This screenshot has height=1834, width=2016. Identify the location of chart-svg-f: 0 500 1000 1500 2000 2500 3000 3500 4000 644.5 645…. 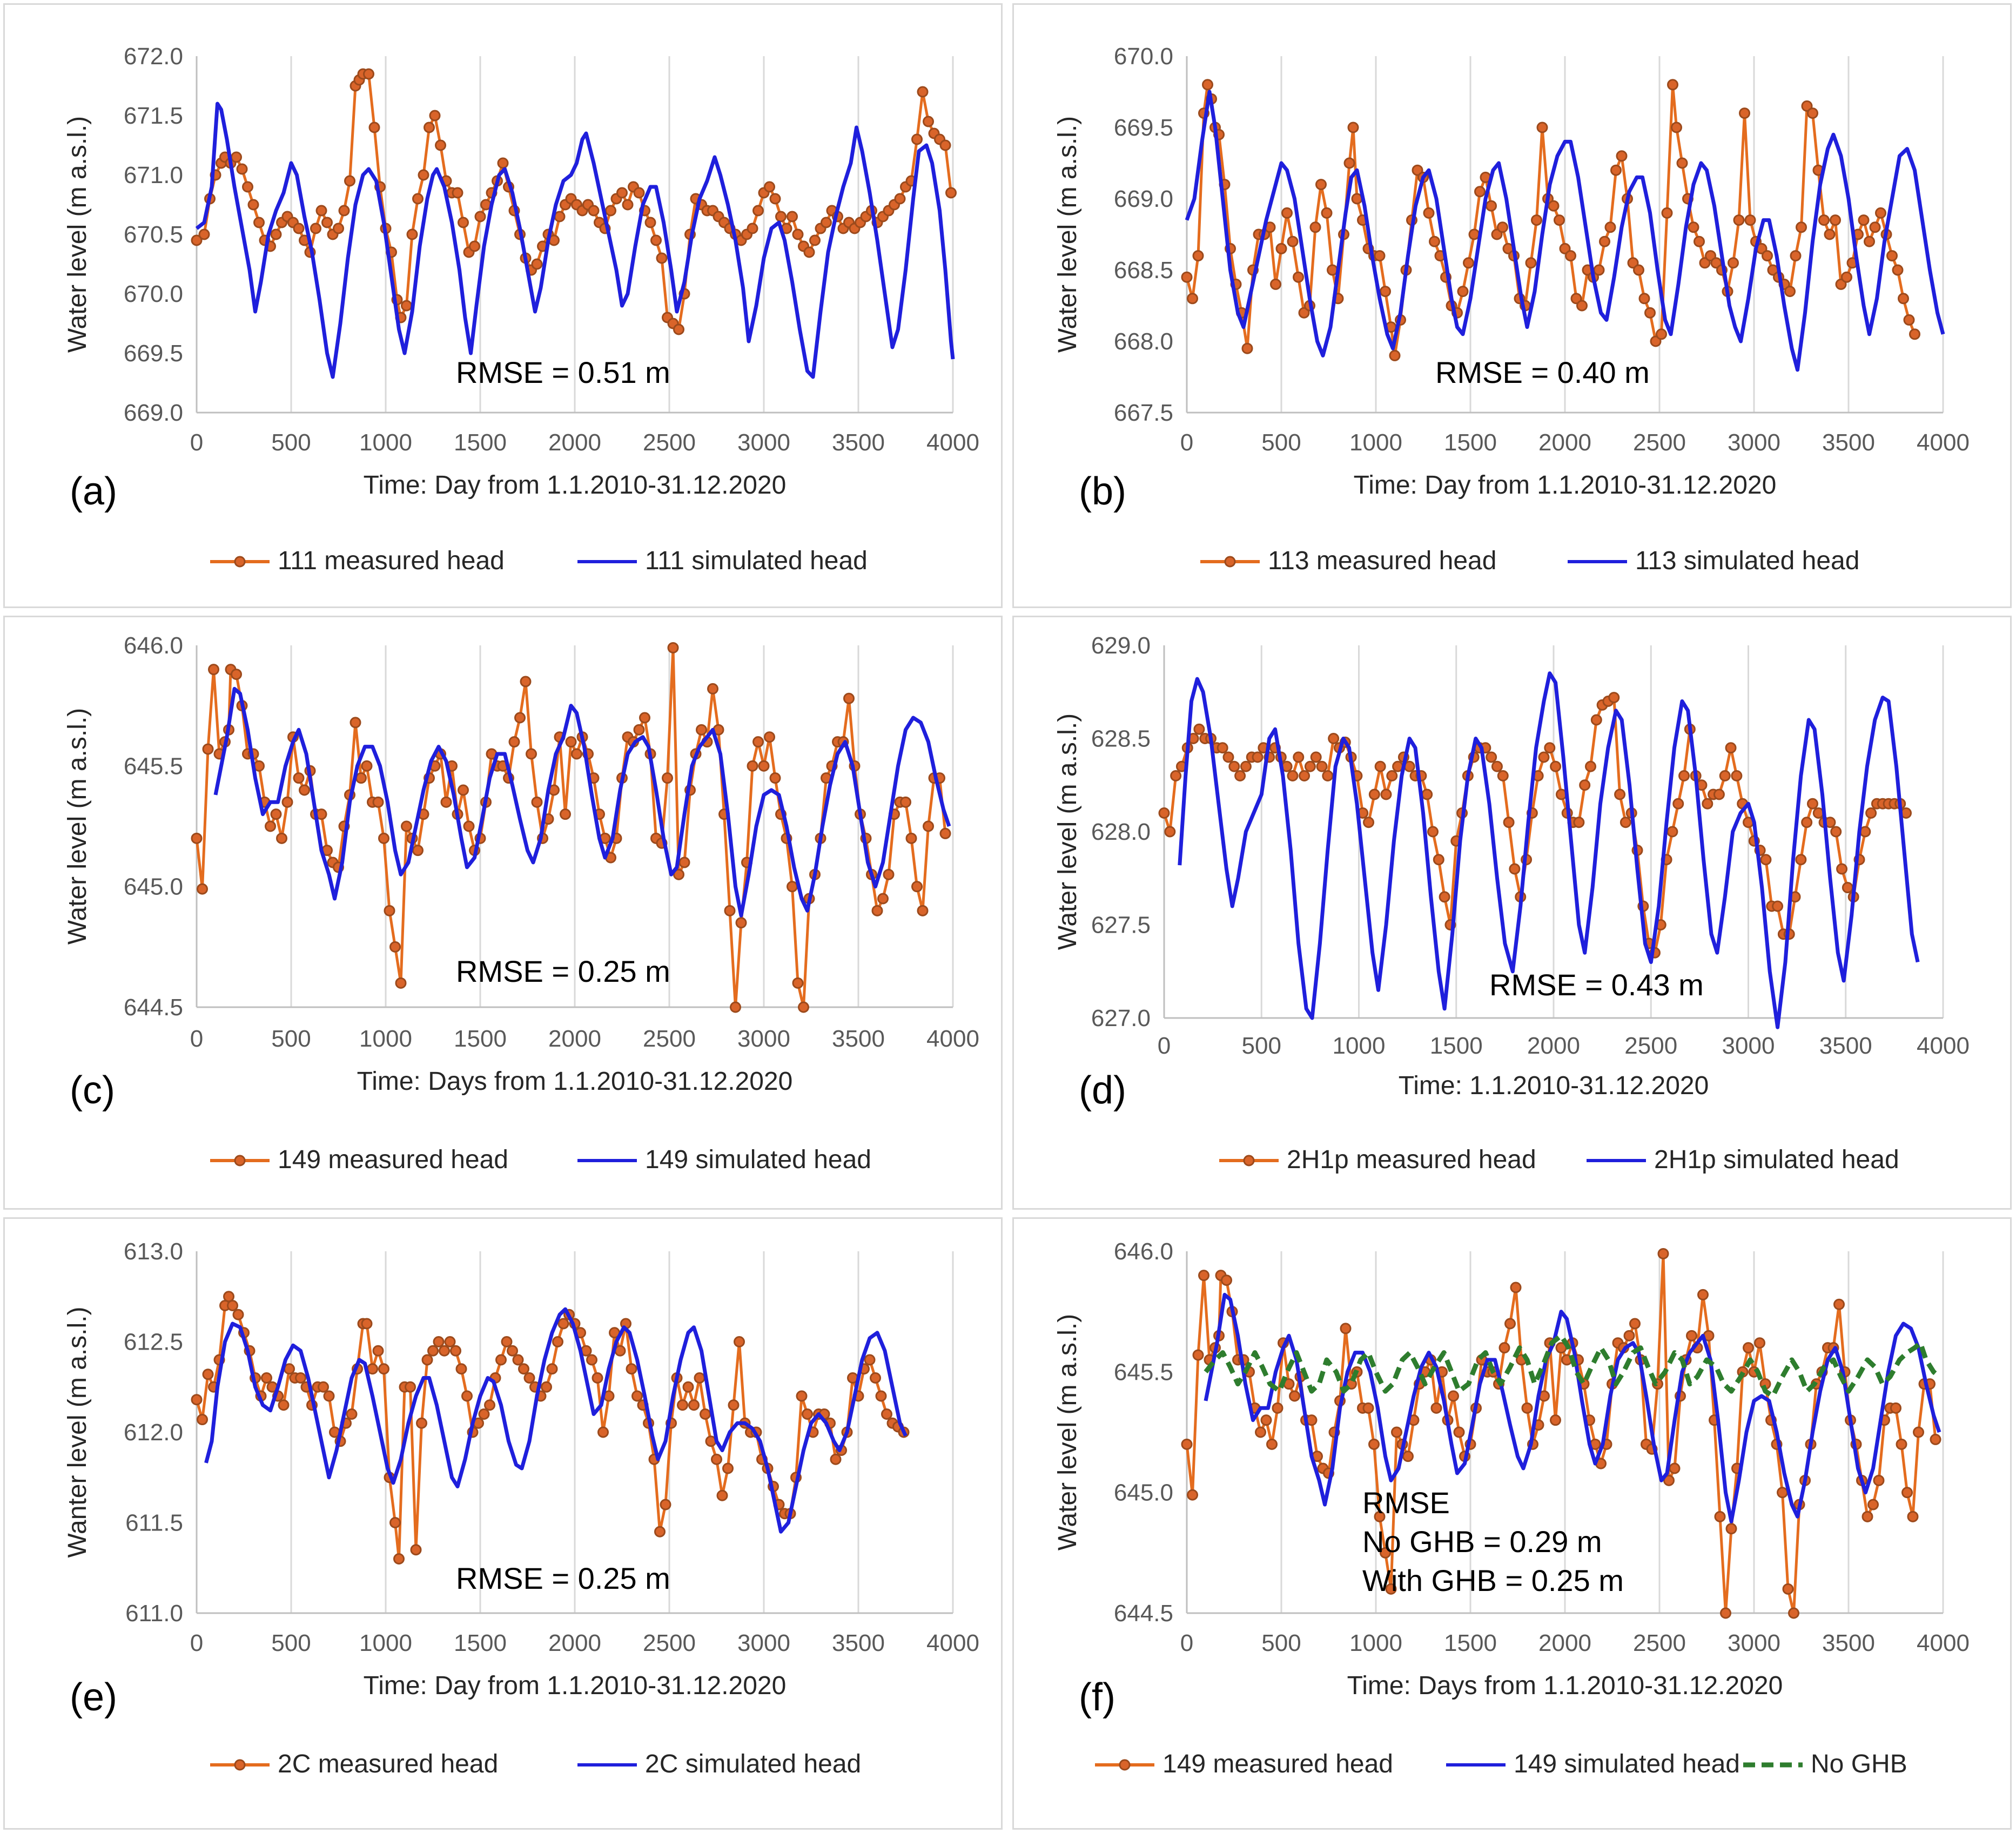
(1512, 1508).